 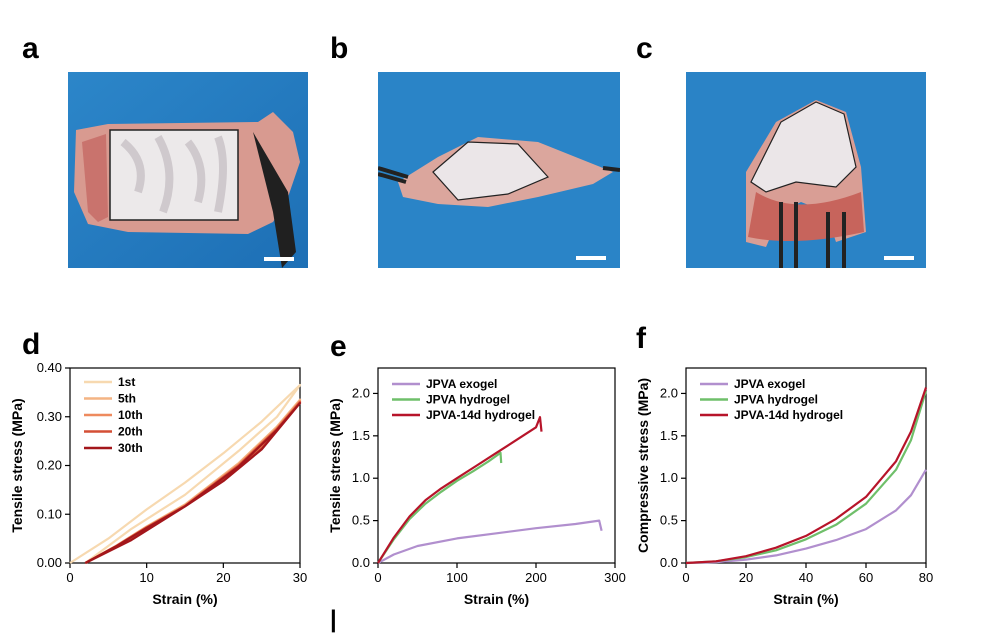 I want to click on x-tick-label: 100, so click(x=457, y=577).